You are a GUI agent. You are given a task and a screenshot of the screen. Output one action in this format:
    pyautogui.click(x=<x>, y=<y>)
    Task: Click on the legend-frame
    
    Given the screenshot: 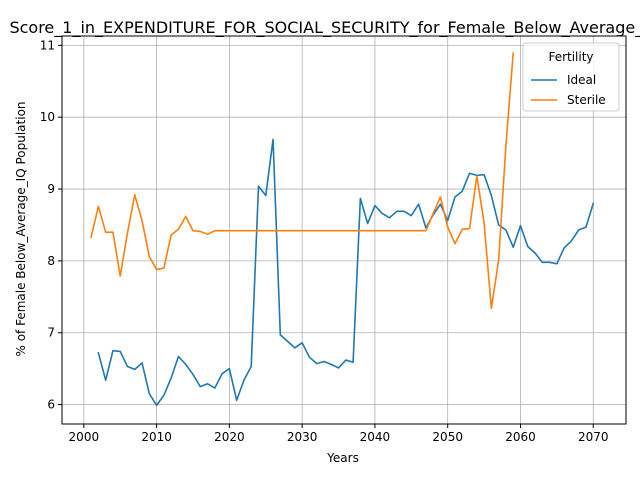 What is the action you would take?
    pyautogui.click(x=571, y=77)
    